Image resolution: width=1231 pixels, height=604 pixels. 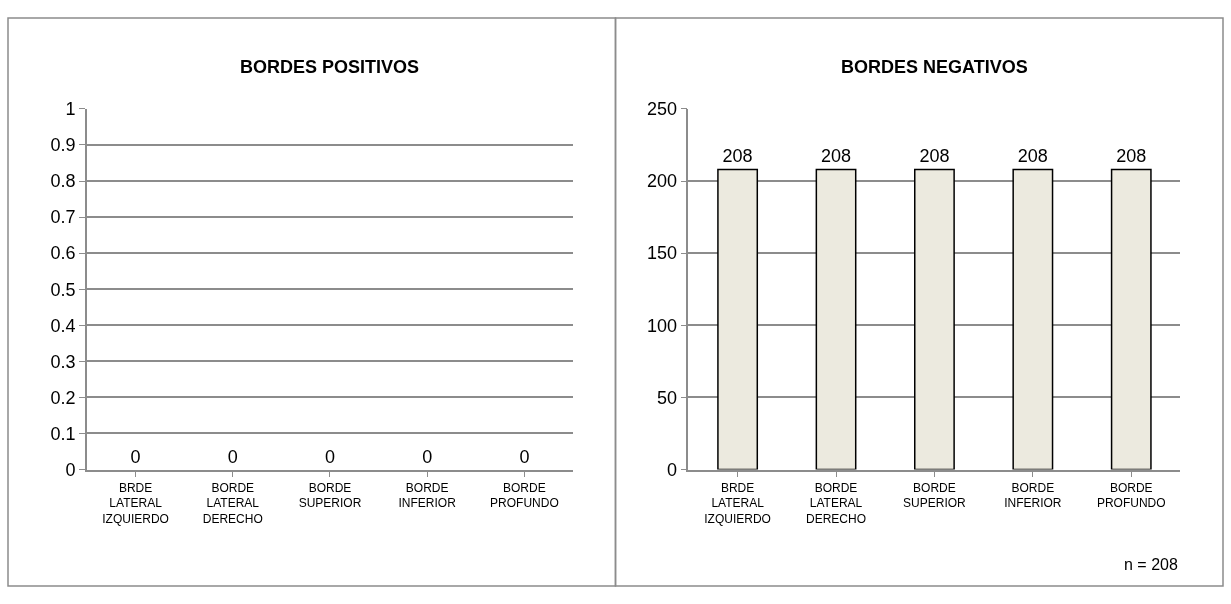 I want to click on chart-title: BORDES POSITIVOS, so click(x=330, y=67).